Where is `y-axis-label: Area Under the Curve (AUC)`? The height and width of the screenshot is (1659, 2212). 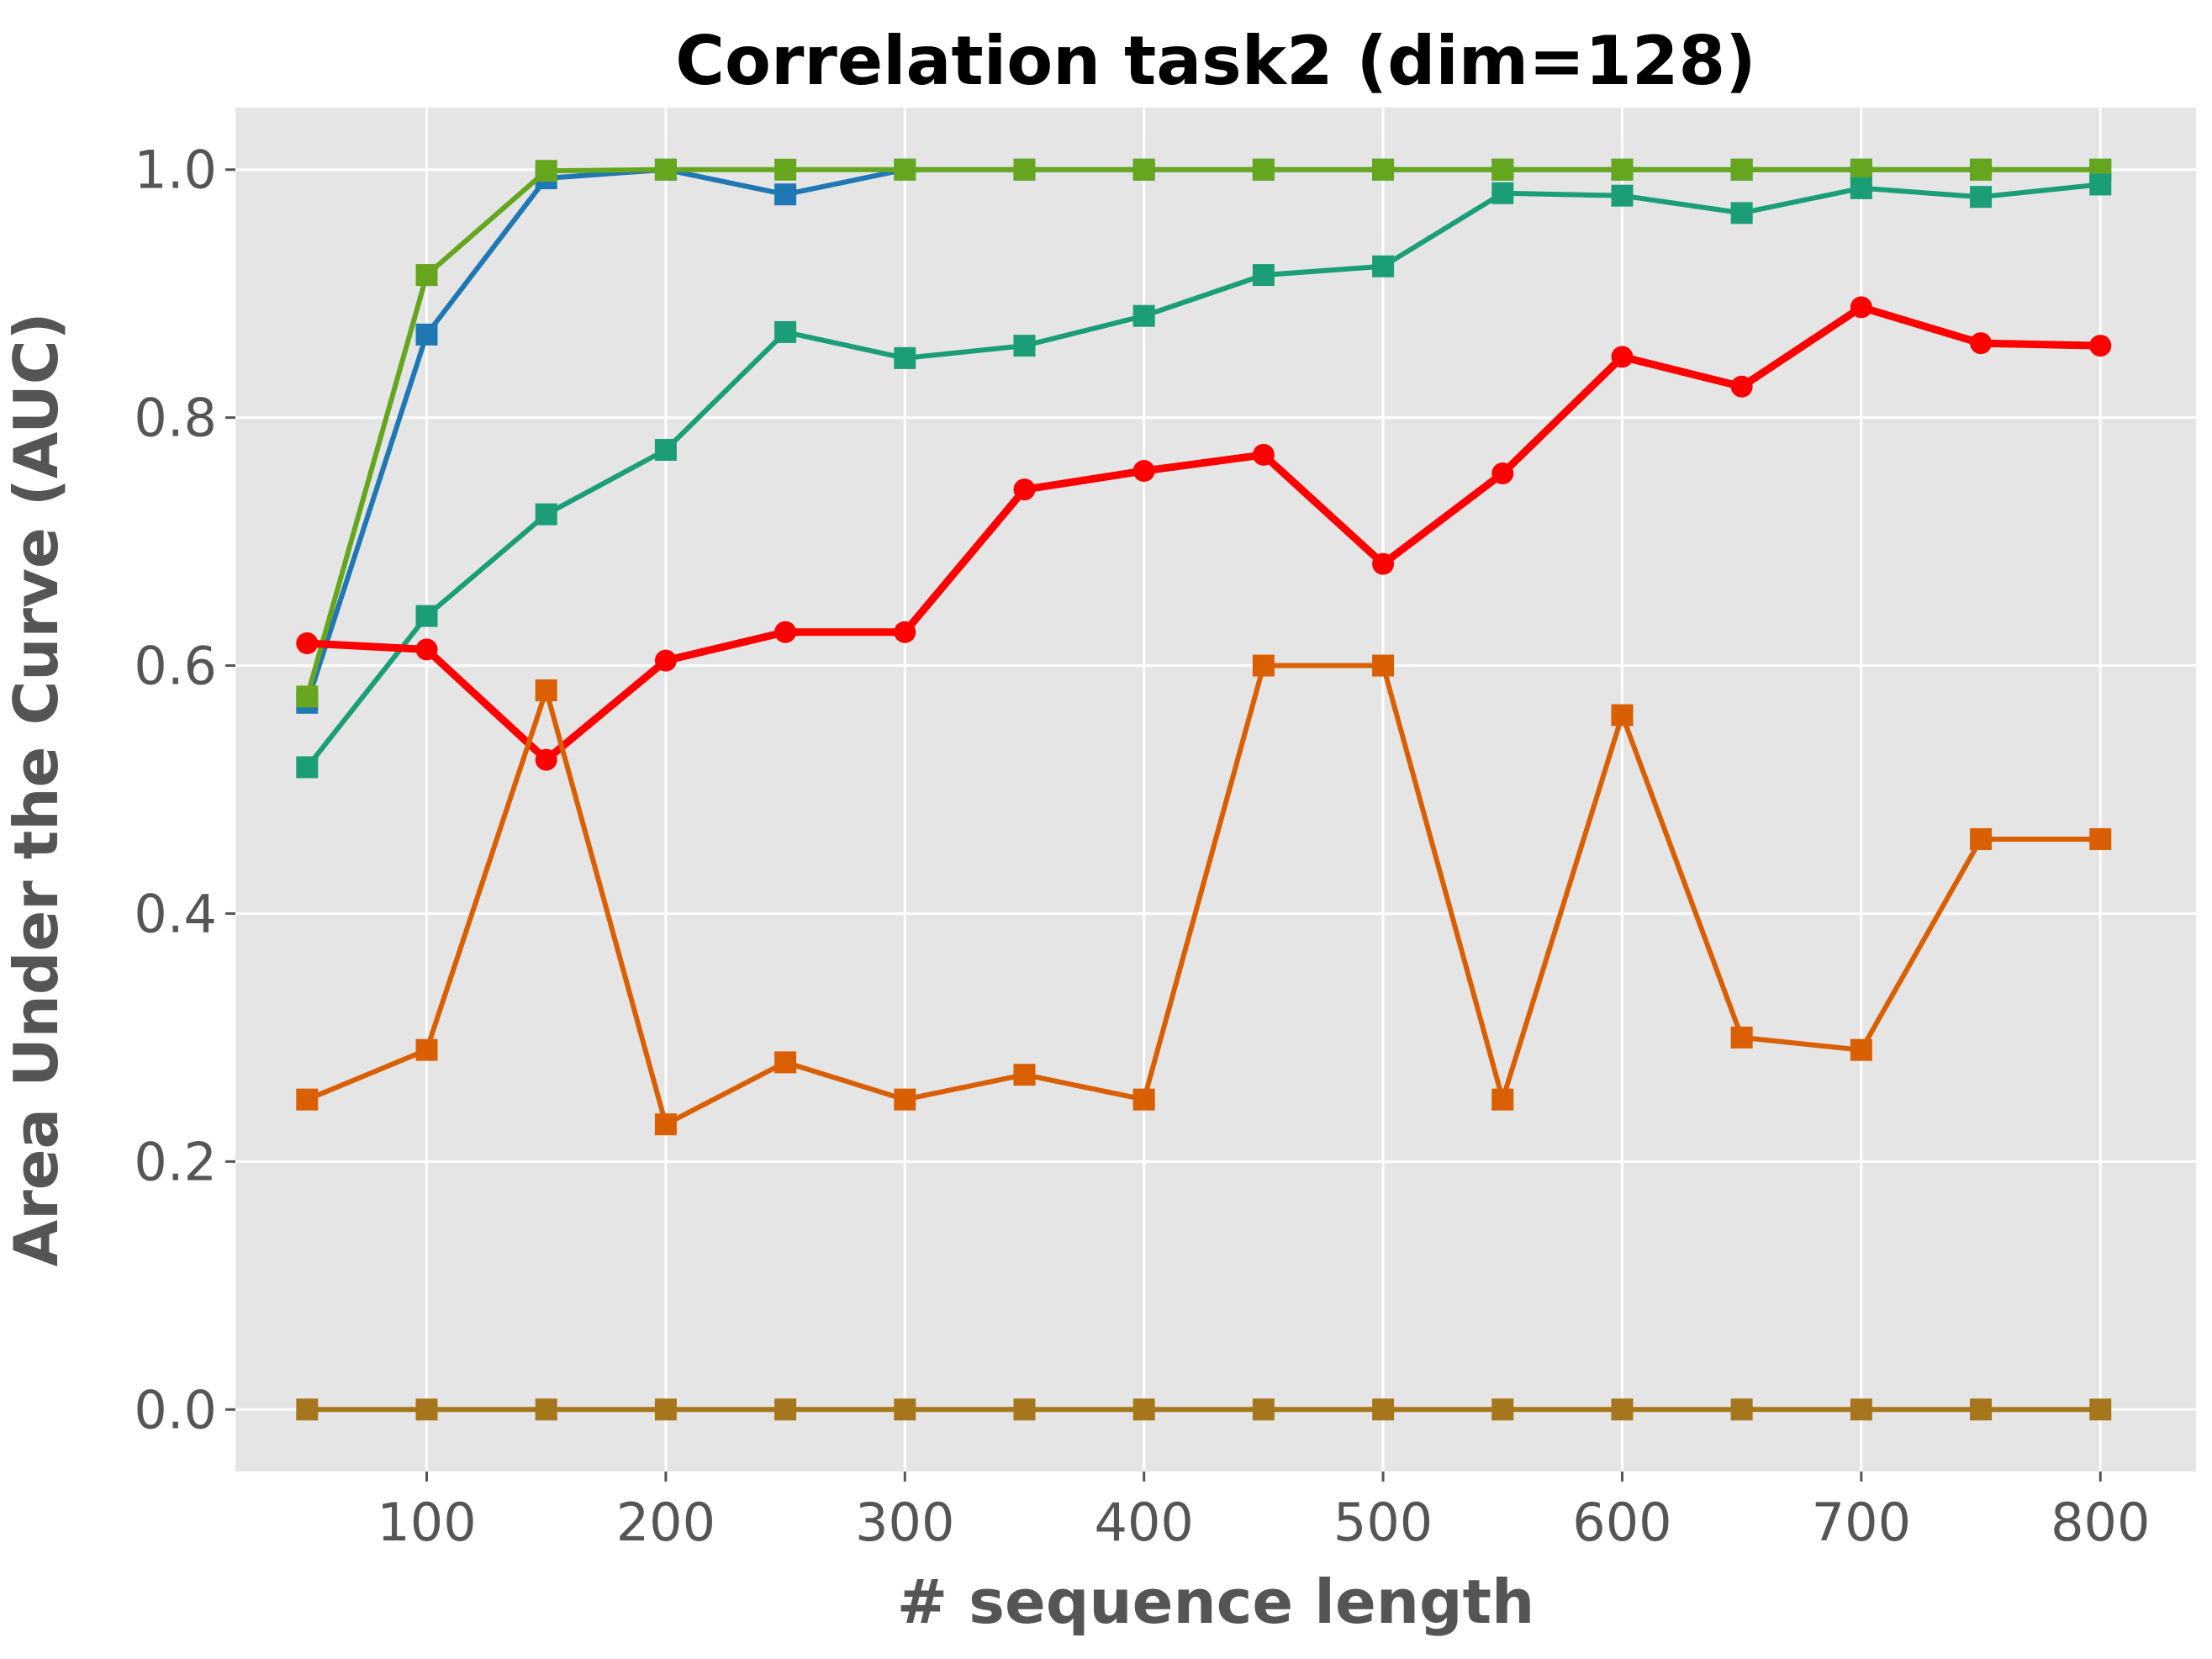
y-axis-label: Area Under the Curve (AUC) is located at coordinates (36, 789).